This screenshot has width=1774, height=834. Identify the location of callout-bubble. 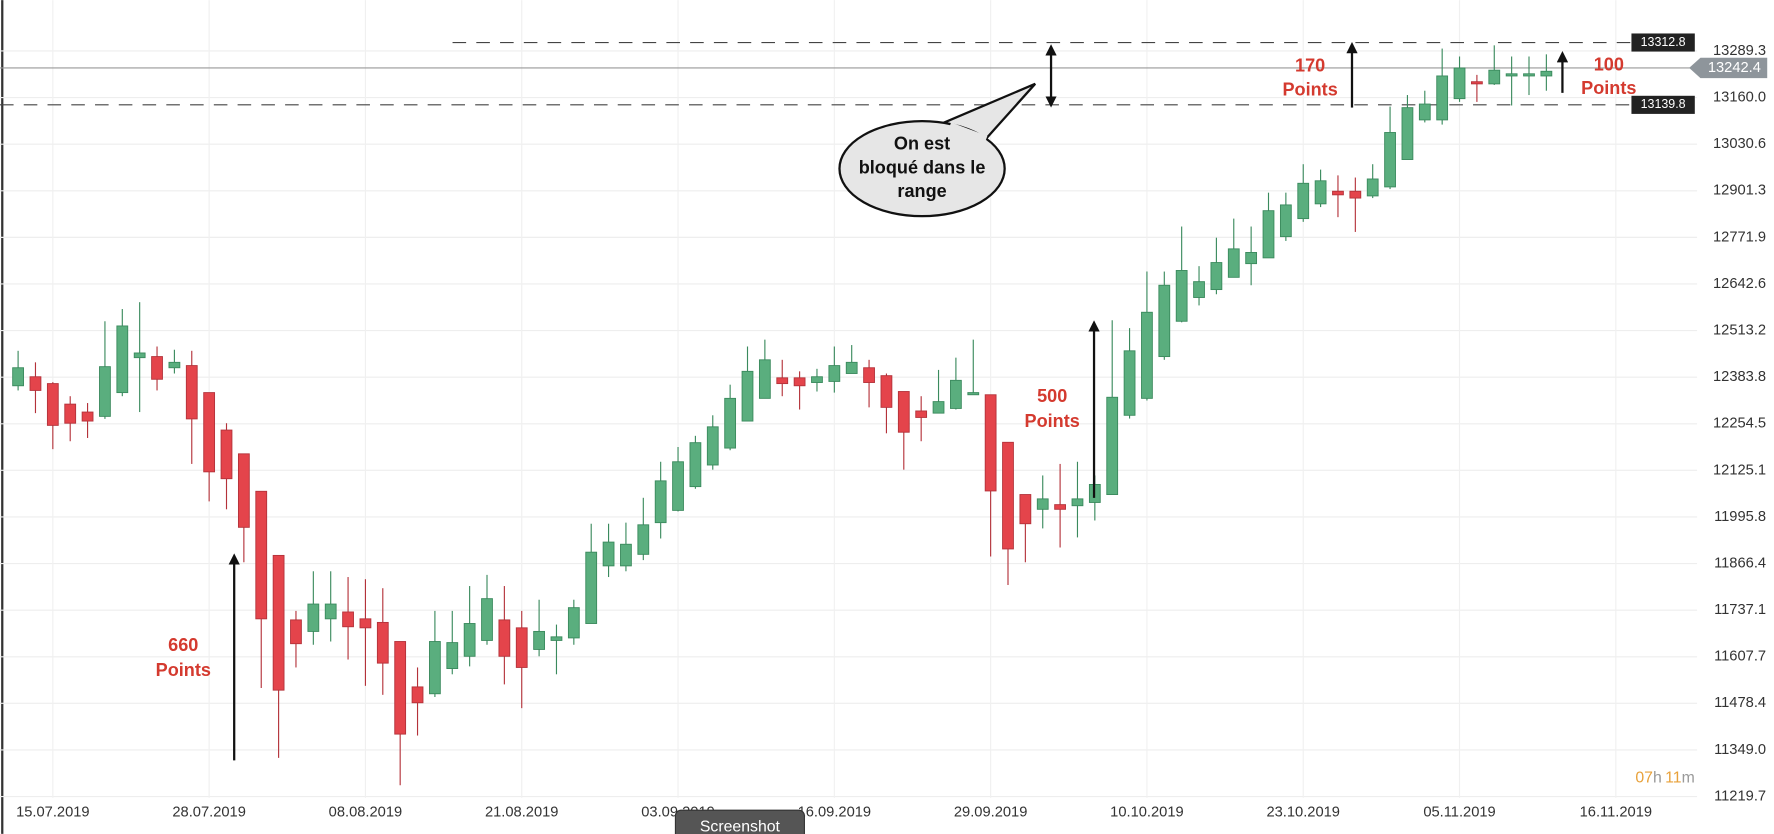
(922, 169).